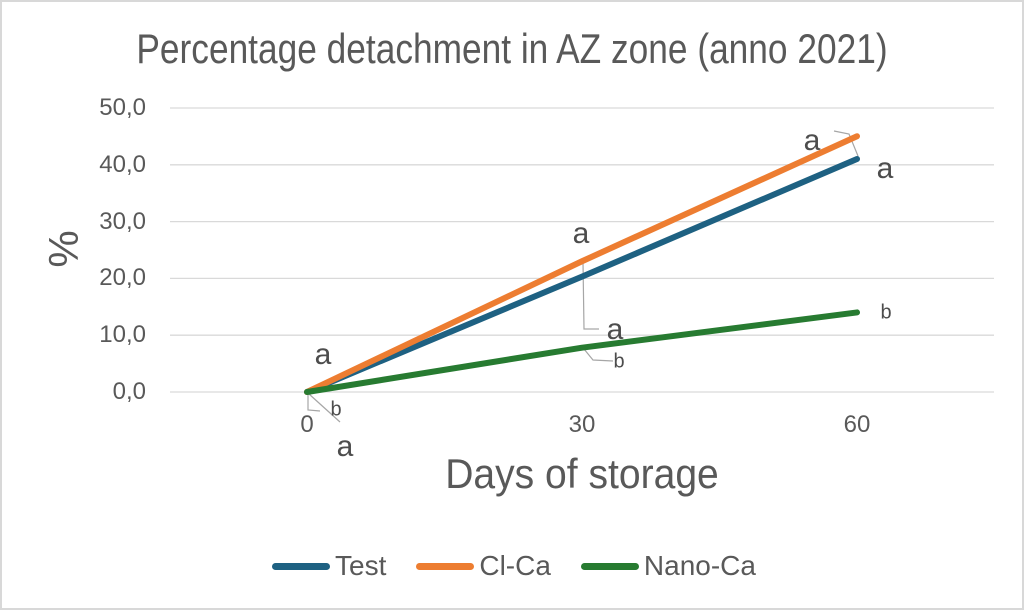 The image size is (1024, 610). I want to click on x-axis-title: Days of storage, so click(582, 473).